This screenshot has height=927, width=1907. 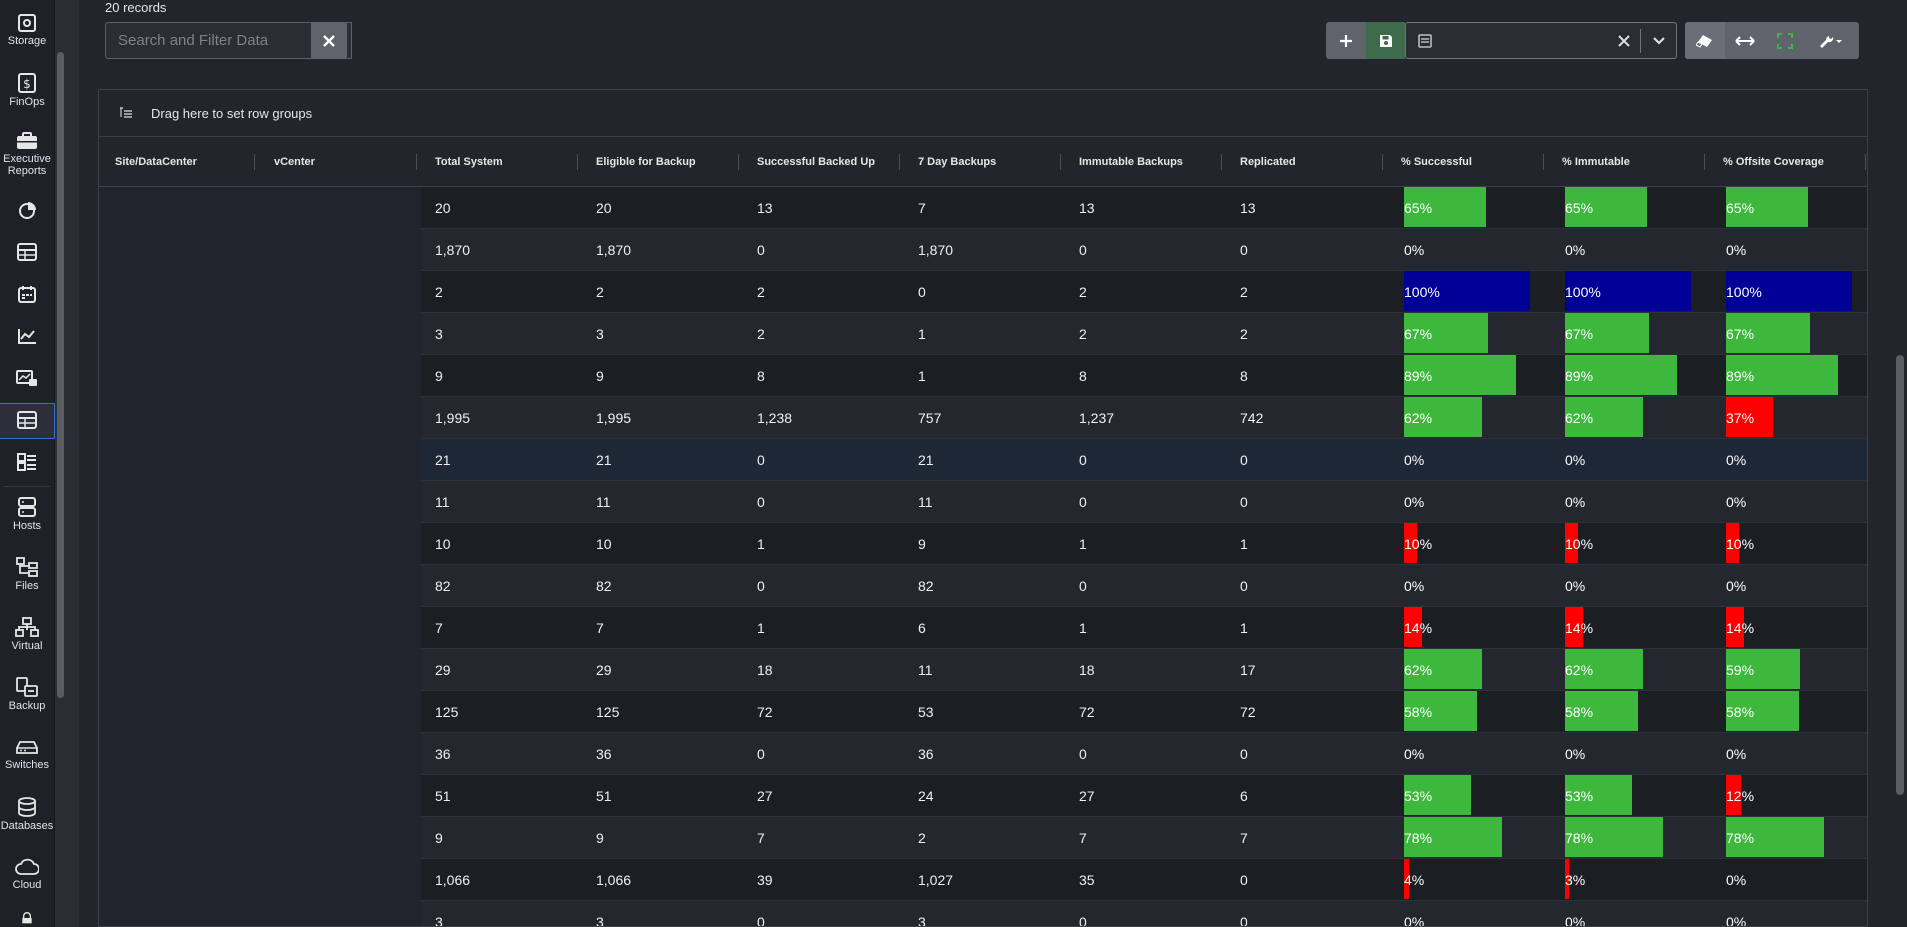 What do you see at coordinates (329, 40) in the screenshot?
I see `search-clear-button` at bounding box center [329, 40].